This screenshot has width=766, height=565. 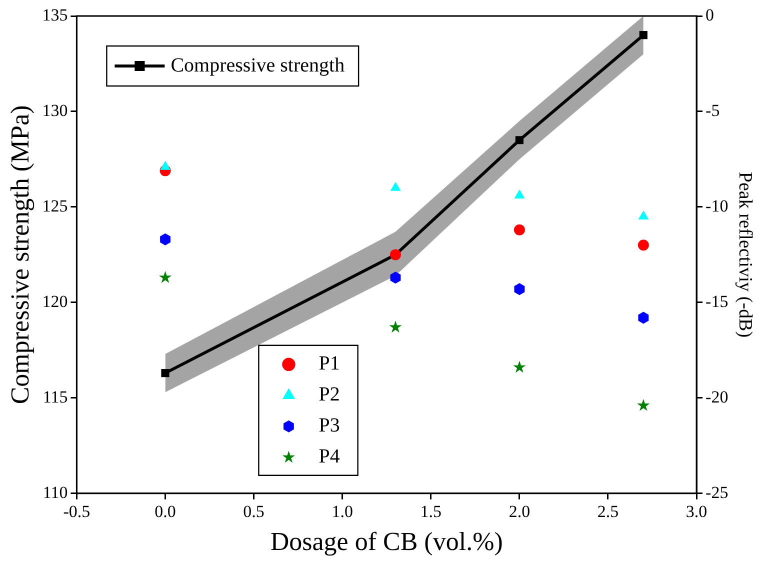 I want to click on legend-label: Compressive strength, so click(x=257, y=65).